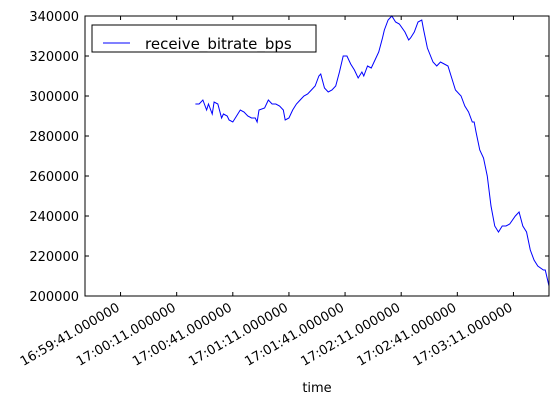 The width and height of the screenshot is (559, 405). I want to click on x-tick-label: 17:00:11.000000, so click(126, 334).